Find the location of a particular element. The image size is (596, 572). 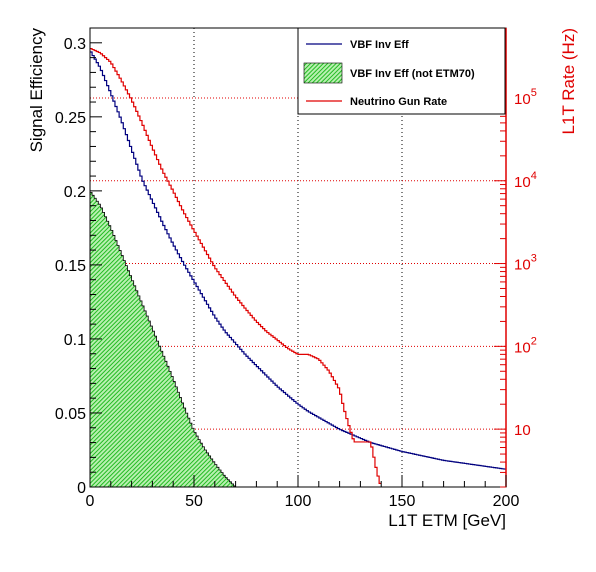

y-tick-label-0: 0 is located at coordinates (81, 488).